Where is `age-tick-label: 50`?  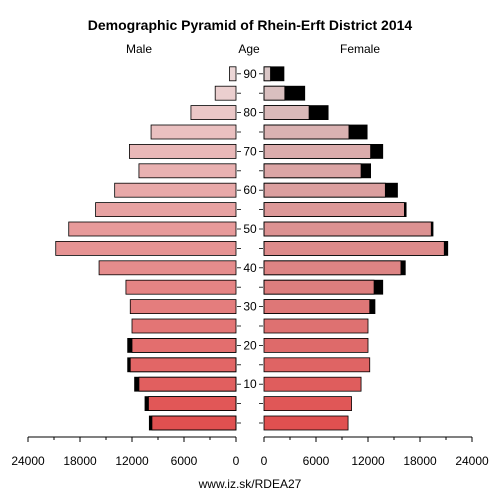 age-tick-label: 50 is located at coordinates (250, 229).